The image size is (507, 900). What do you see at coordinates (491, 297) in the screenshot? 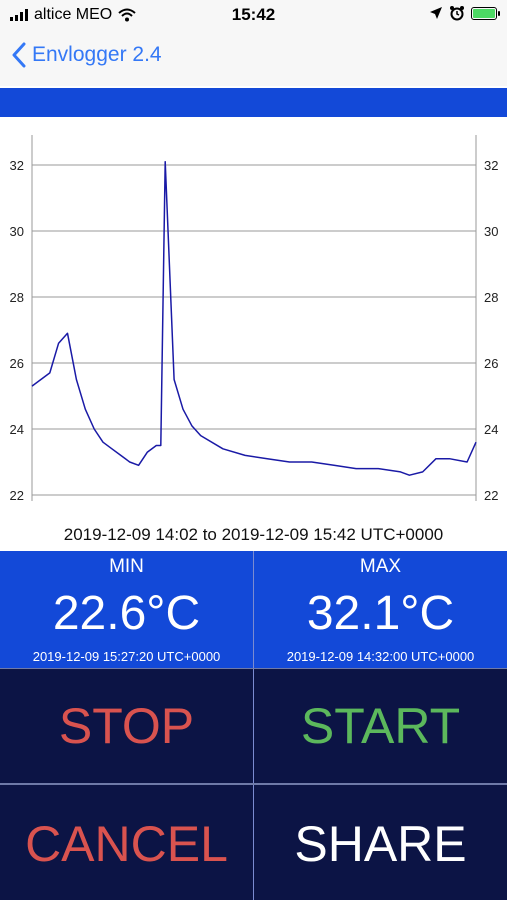
I see `y-tick-label-right: 28` at bounding box center [491, 297].